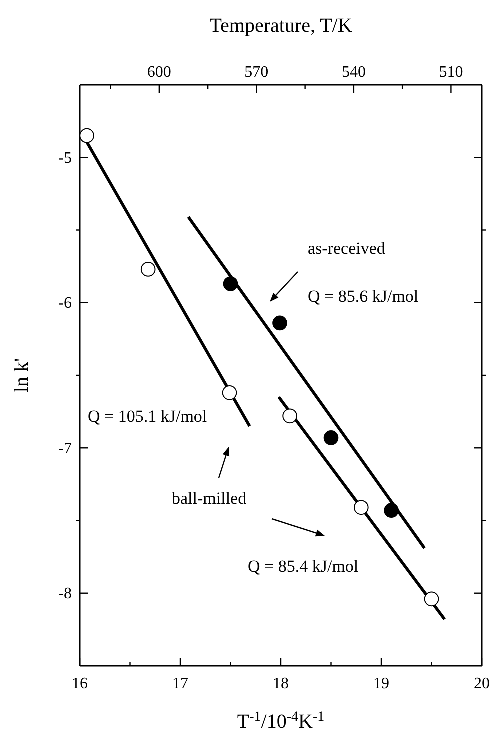 This screenshot has width=495, height=735. Describe the element at coordinates (256, 72) in the screenshot. I see `x2-tick-label: 570` at that location.